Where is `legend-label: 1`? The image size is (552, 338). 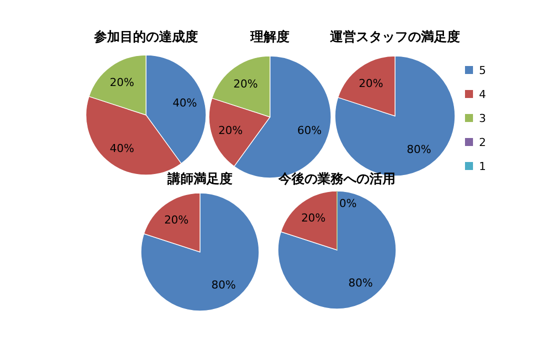
legend-label: 1 is located at coordinates (482, 166).